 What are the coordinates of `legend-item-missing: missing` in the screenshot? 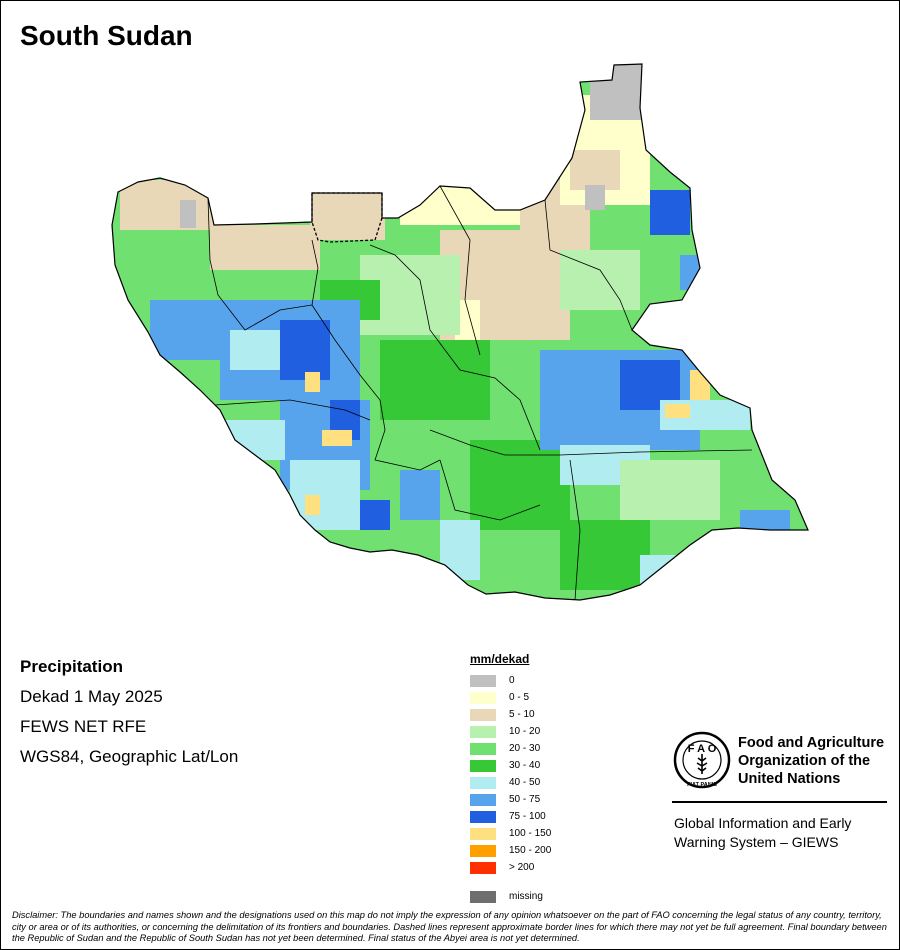 It's located at (510, 896).